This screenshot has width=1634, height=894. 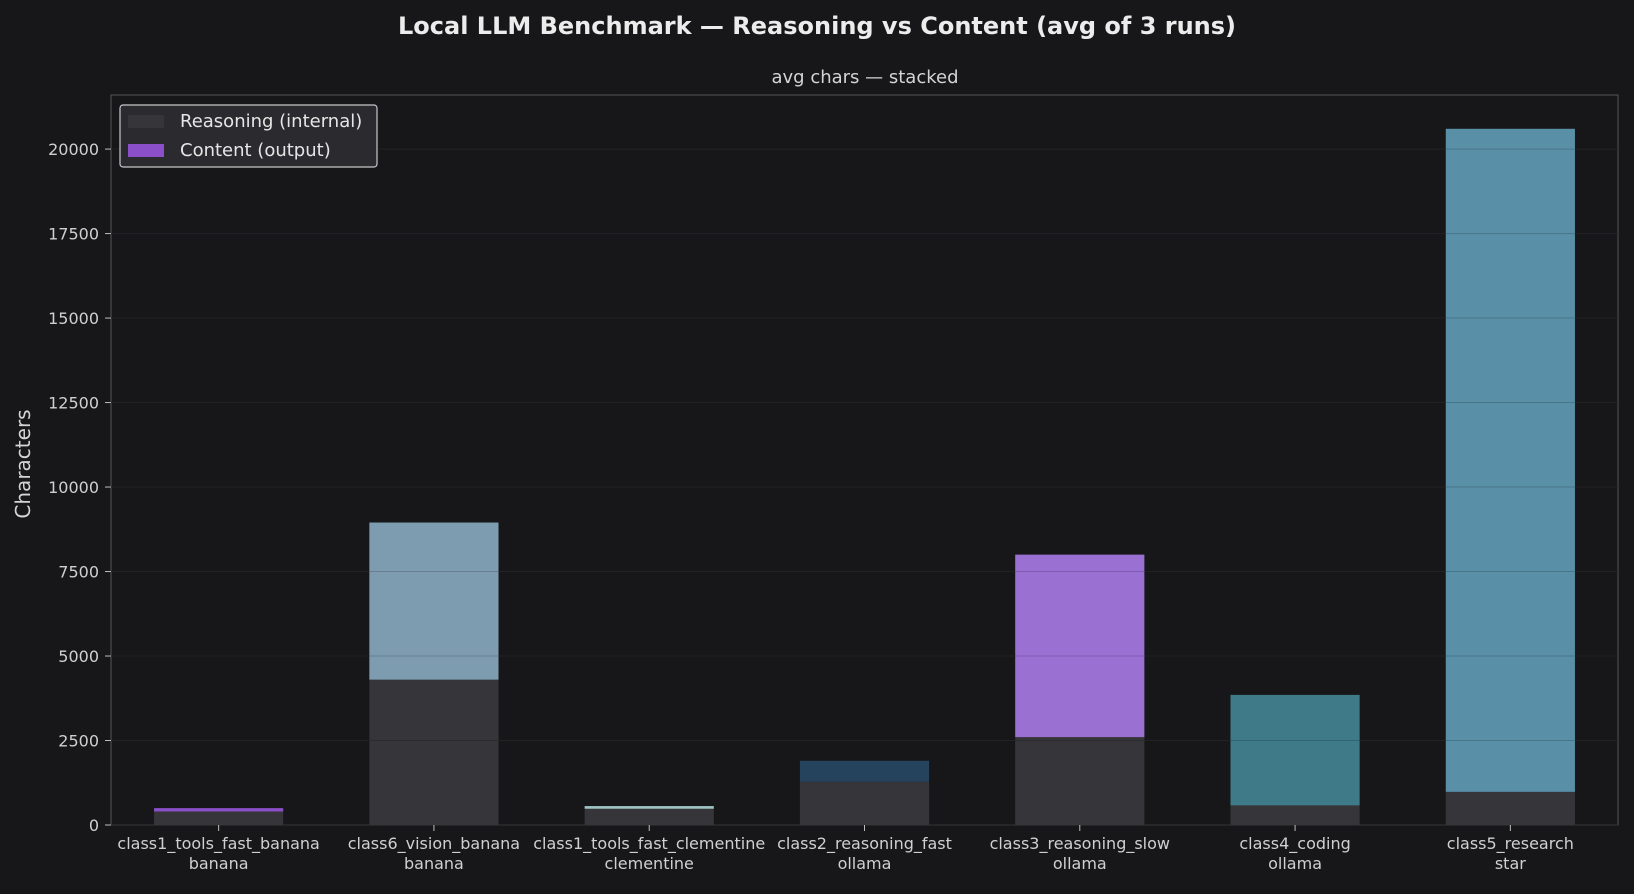 I want to click on x-tick-label: class3_reasoning_slow, so click(x=1080, y=844).